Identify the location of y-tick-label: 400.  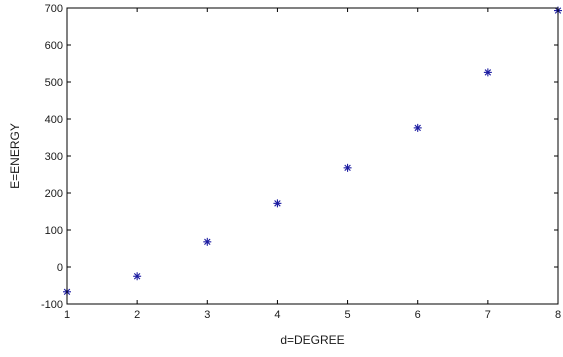
(54, 120).